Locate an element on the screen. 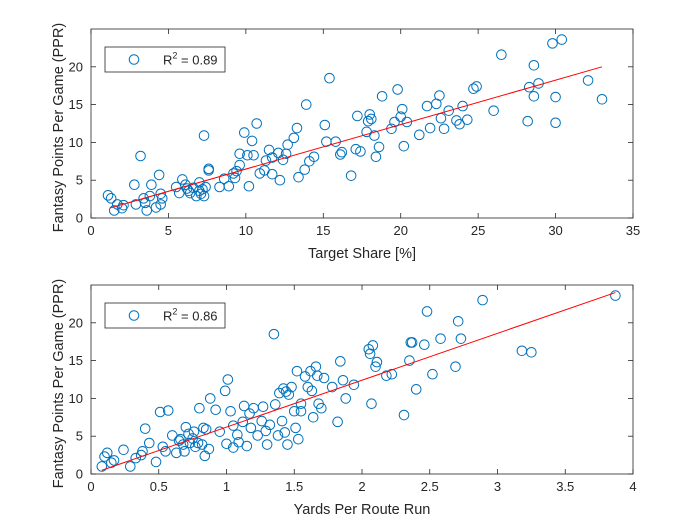 The image size is (700, 525). x-tick-label: 4 is located at coordinates (632, 486).